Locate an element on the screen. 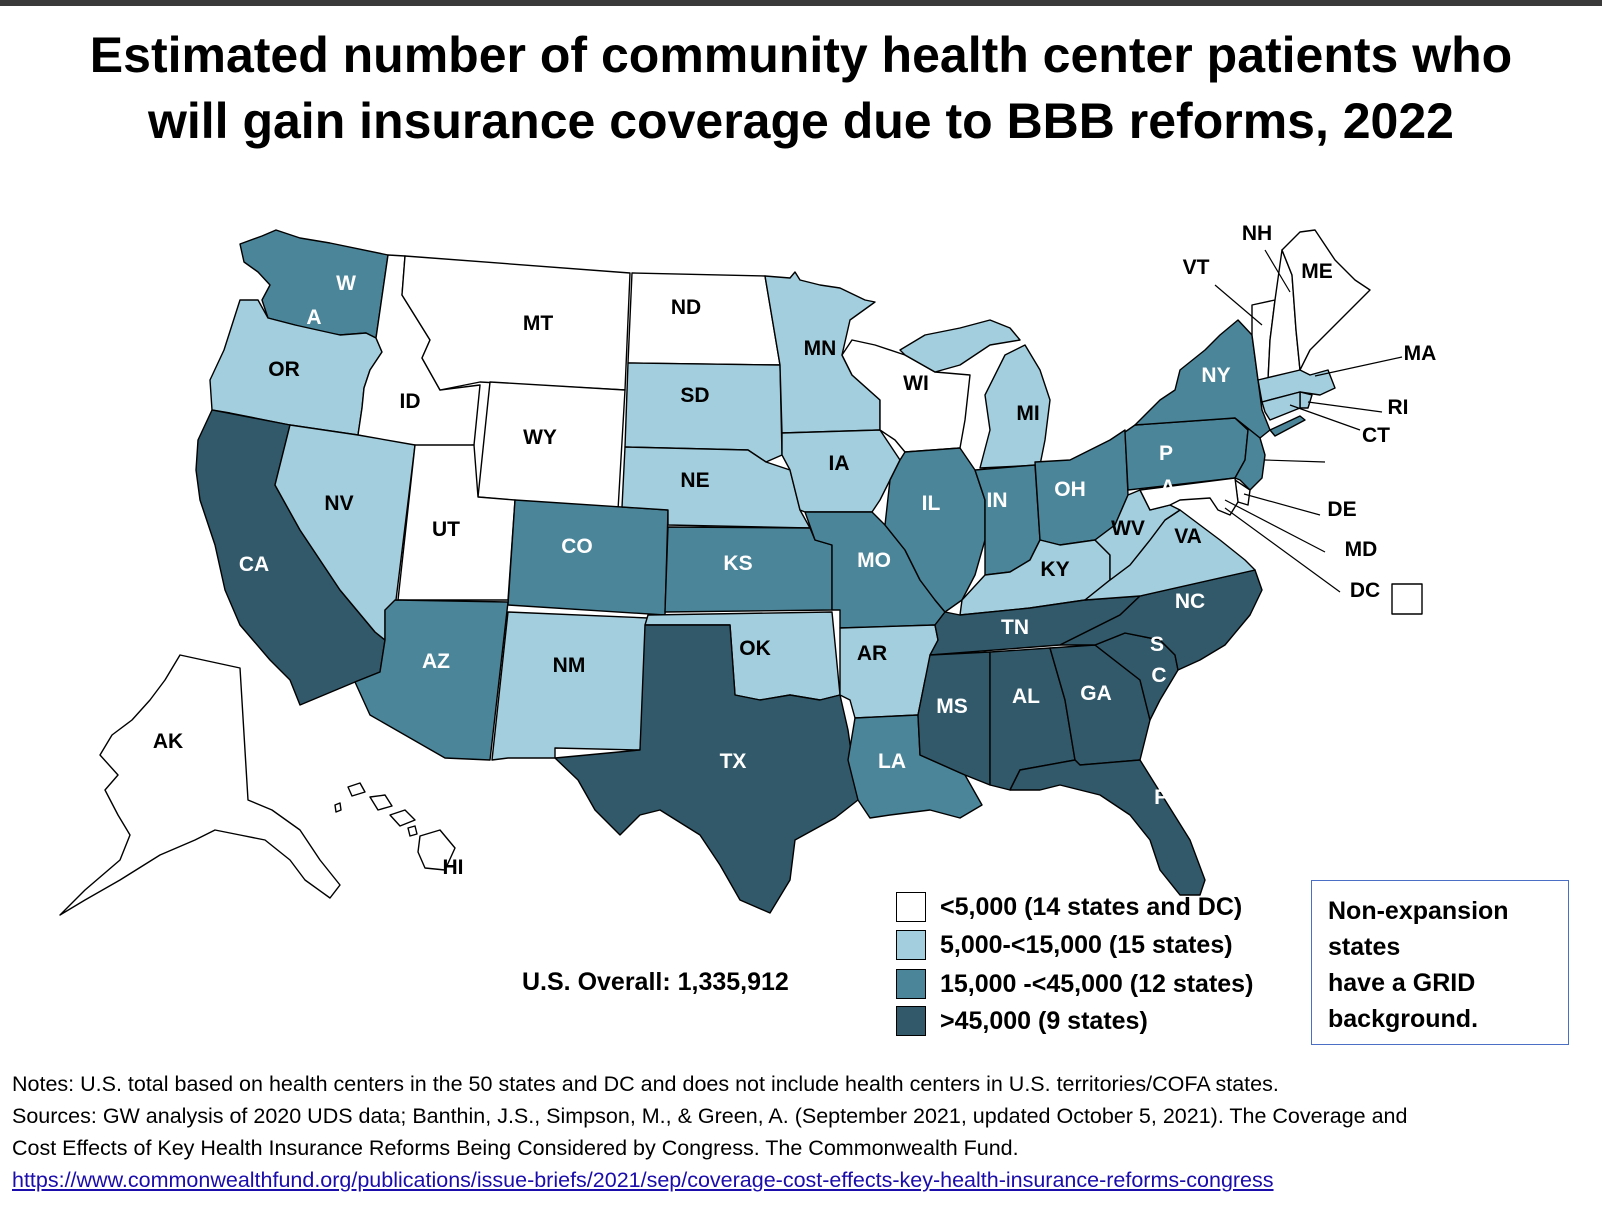 The width and height of the screenshot is (1602, 1206). state-label-ny: NY is located at coordinates (1215, 375).